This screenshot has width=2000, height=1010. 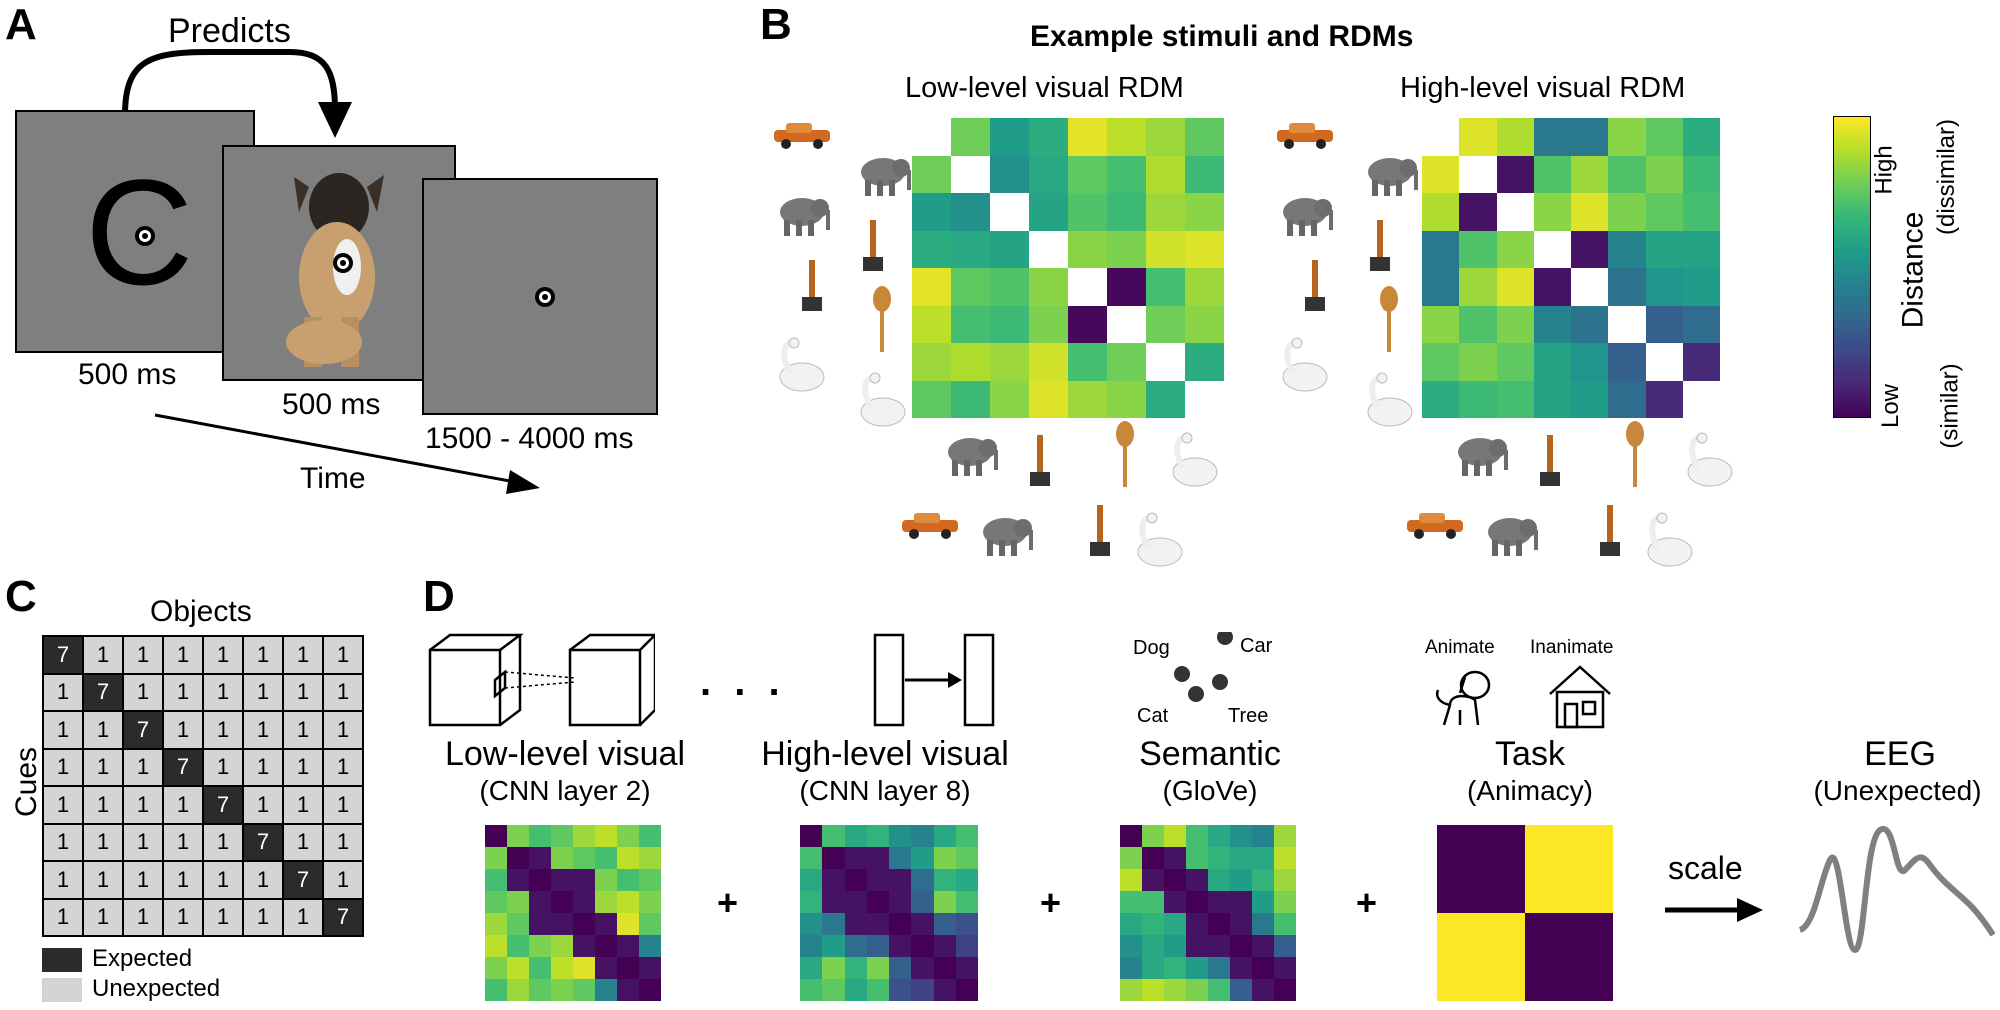 I want to click on panel-b-letter: B, so click(x=776, y=24).